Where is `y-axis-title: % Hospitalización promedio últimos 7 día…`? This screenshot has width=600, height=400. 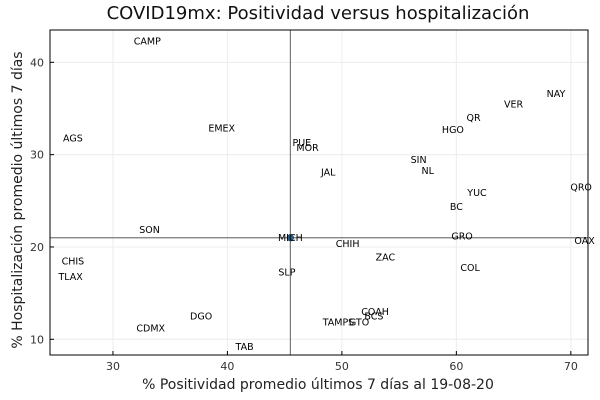 y-axis-title: % Hospitalización promedio últimos 7 día… is located at coordinates (18, 199).